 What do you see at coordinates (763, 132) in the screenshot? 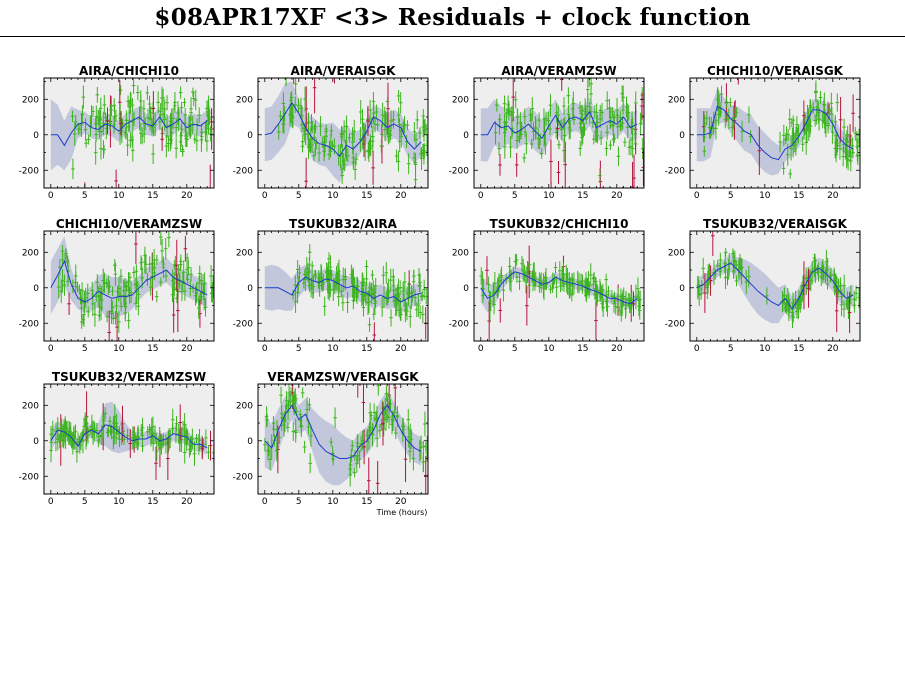
I see `panel-chichi10-veraisgk: 0 5 10 15 20 -200 0 200 CHICHI10/VERAISGK` at bounding box center [763, 132].